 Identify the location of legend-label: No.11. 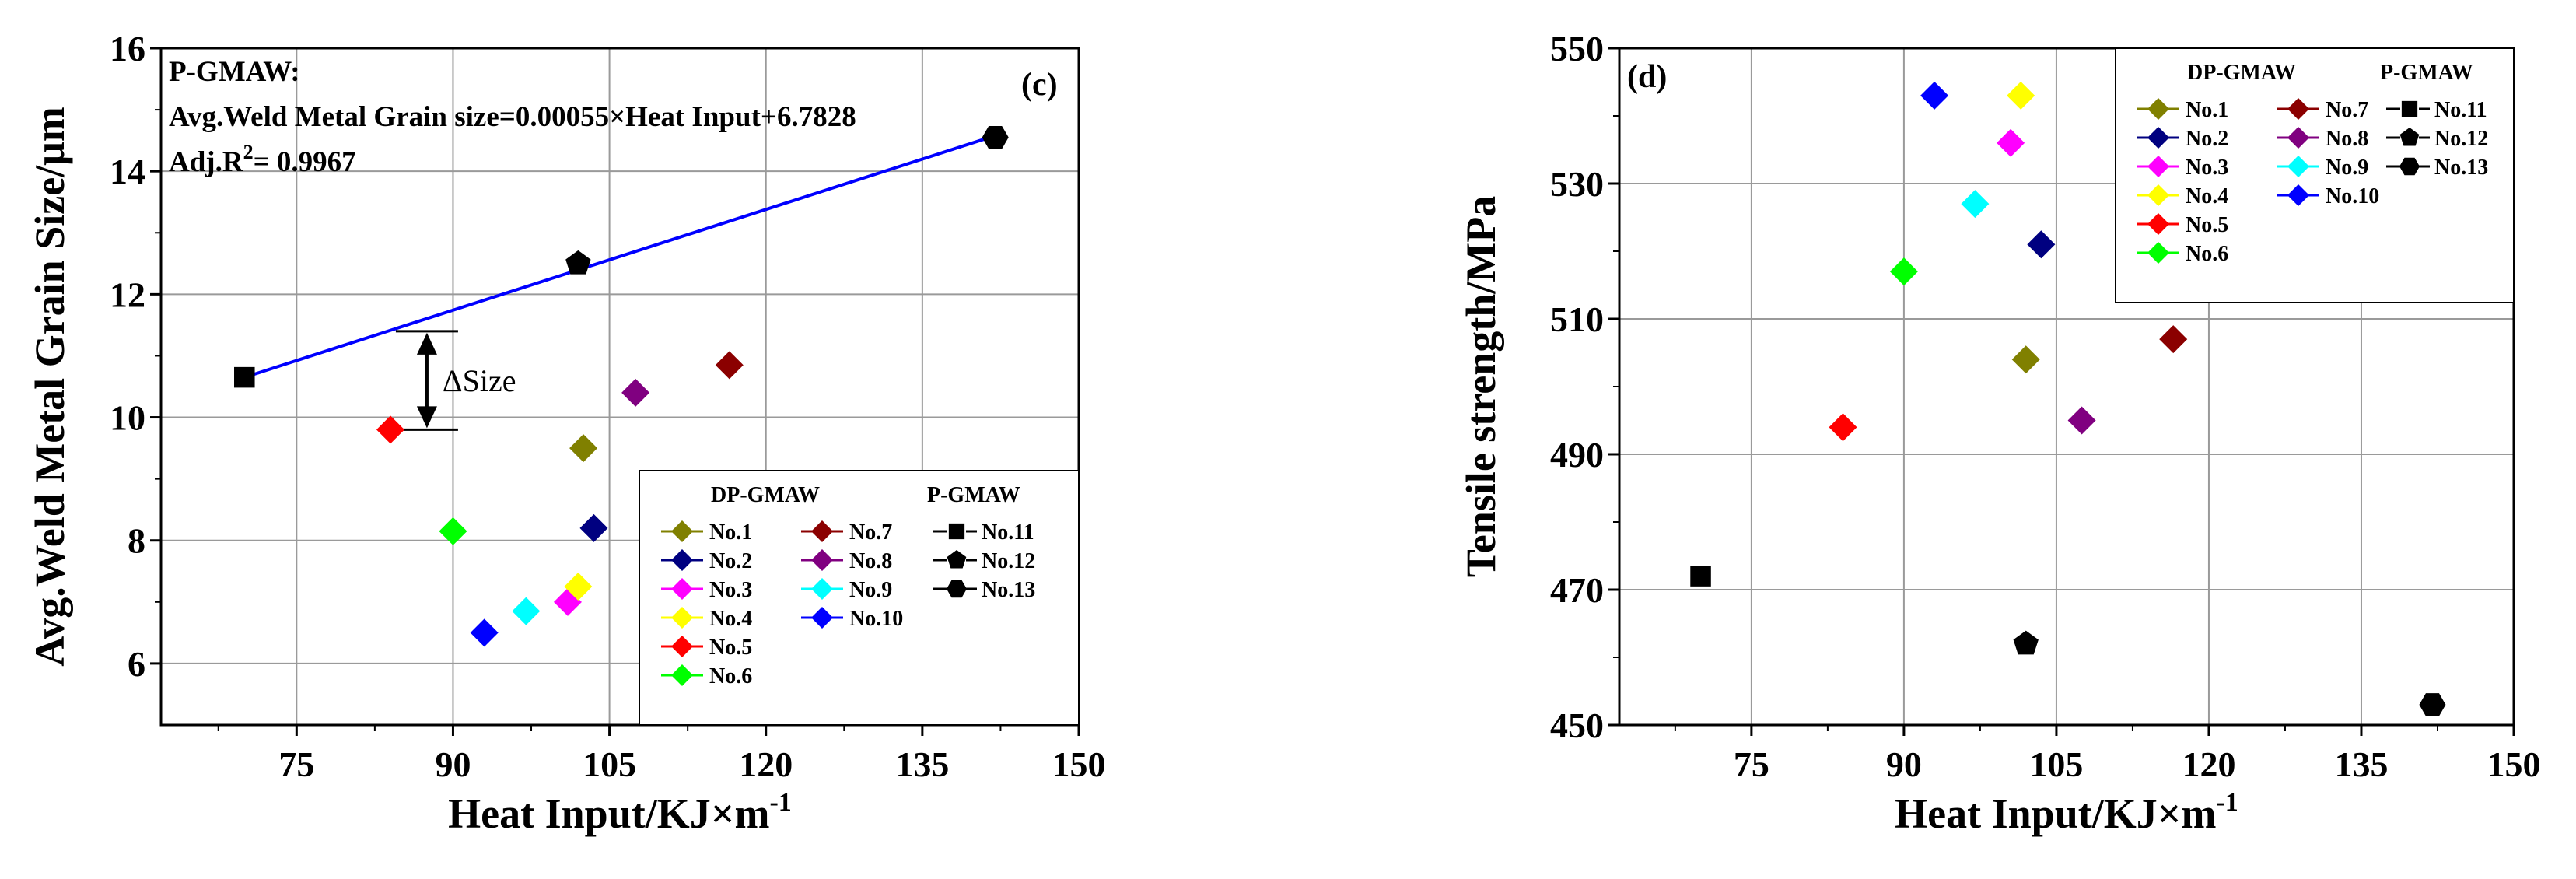
(2461, 110).